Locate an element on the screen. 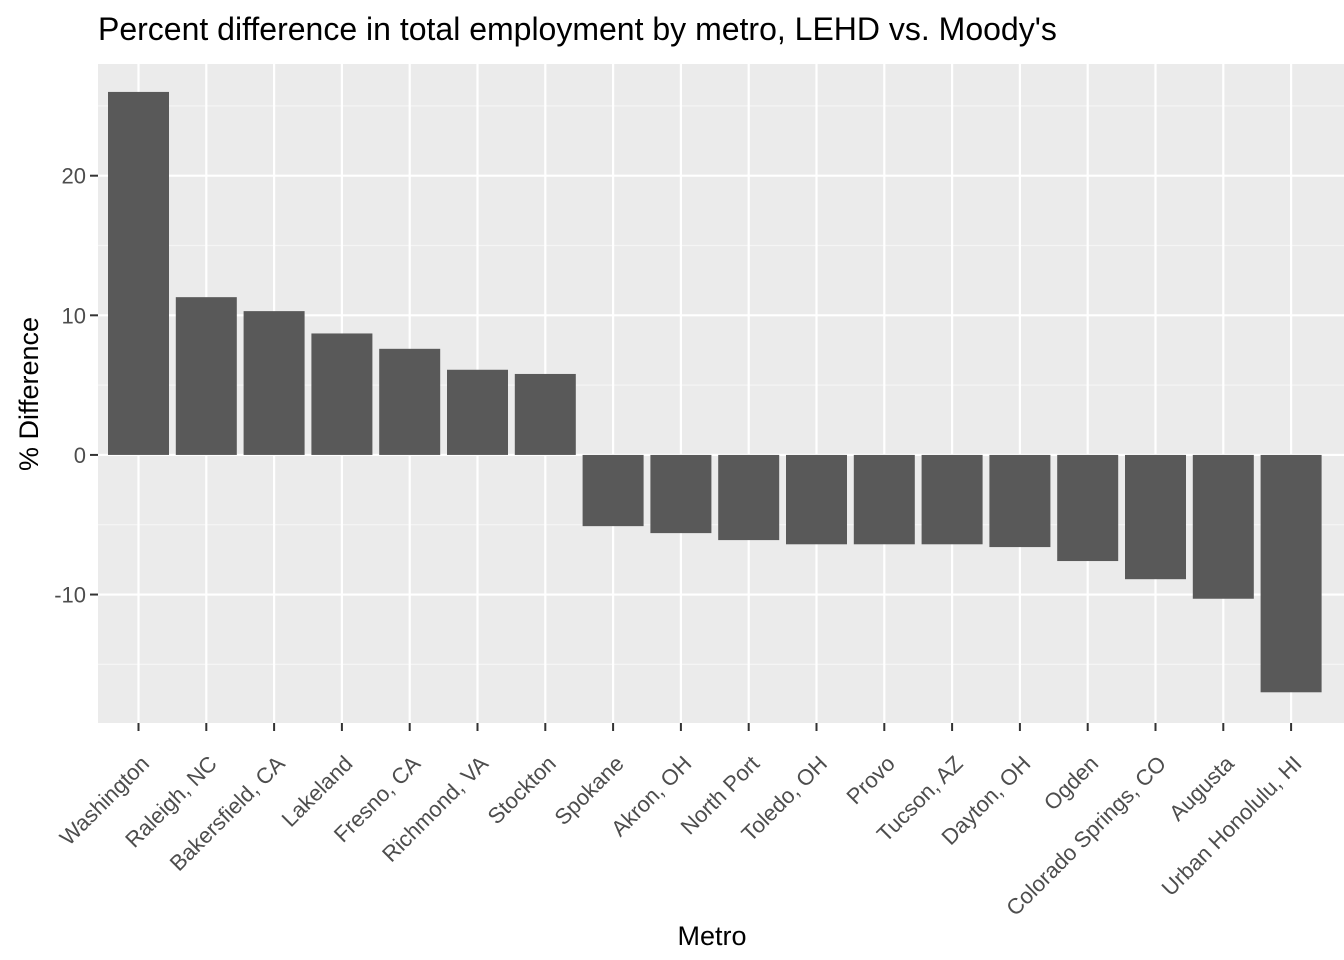 Image resolution: width=1344 pixels, height=960 pixels. y-tick-label: 0 is located at coordinates (80, 455).